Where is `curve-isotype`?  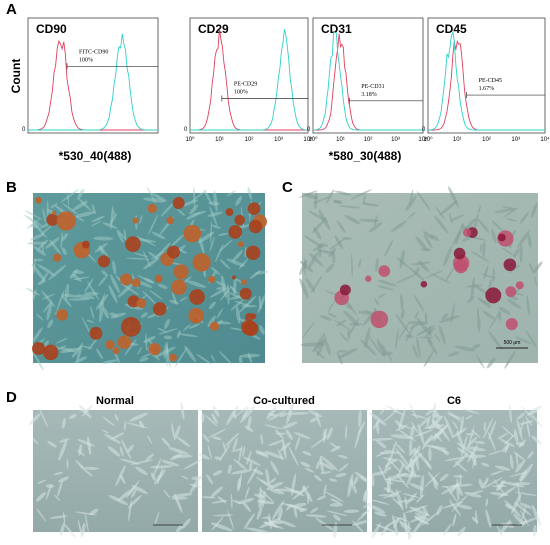
curve-isotype is located at coordinates (368, 82).